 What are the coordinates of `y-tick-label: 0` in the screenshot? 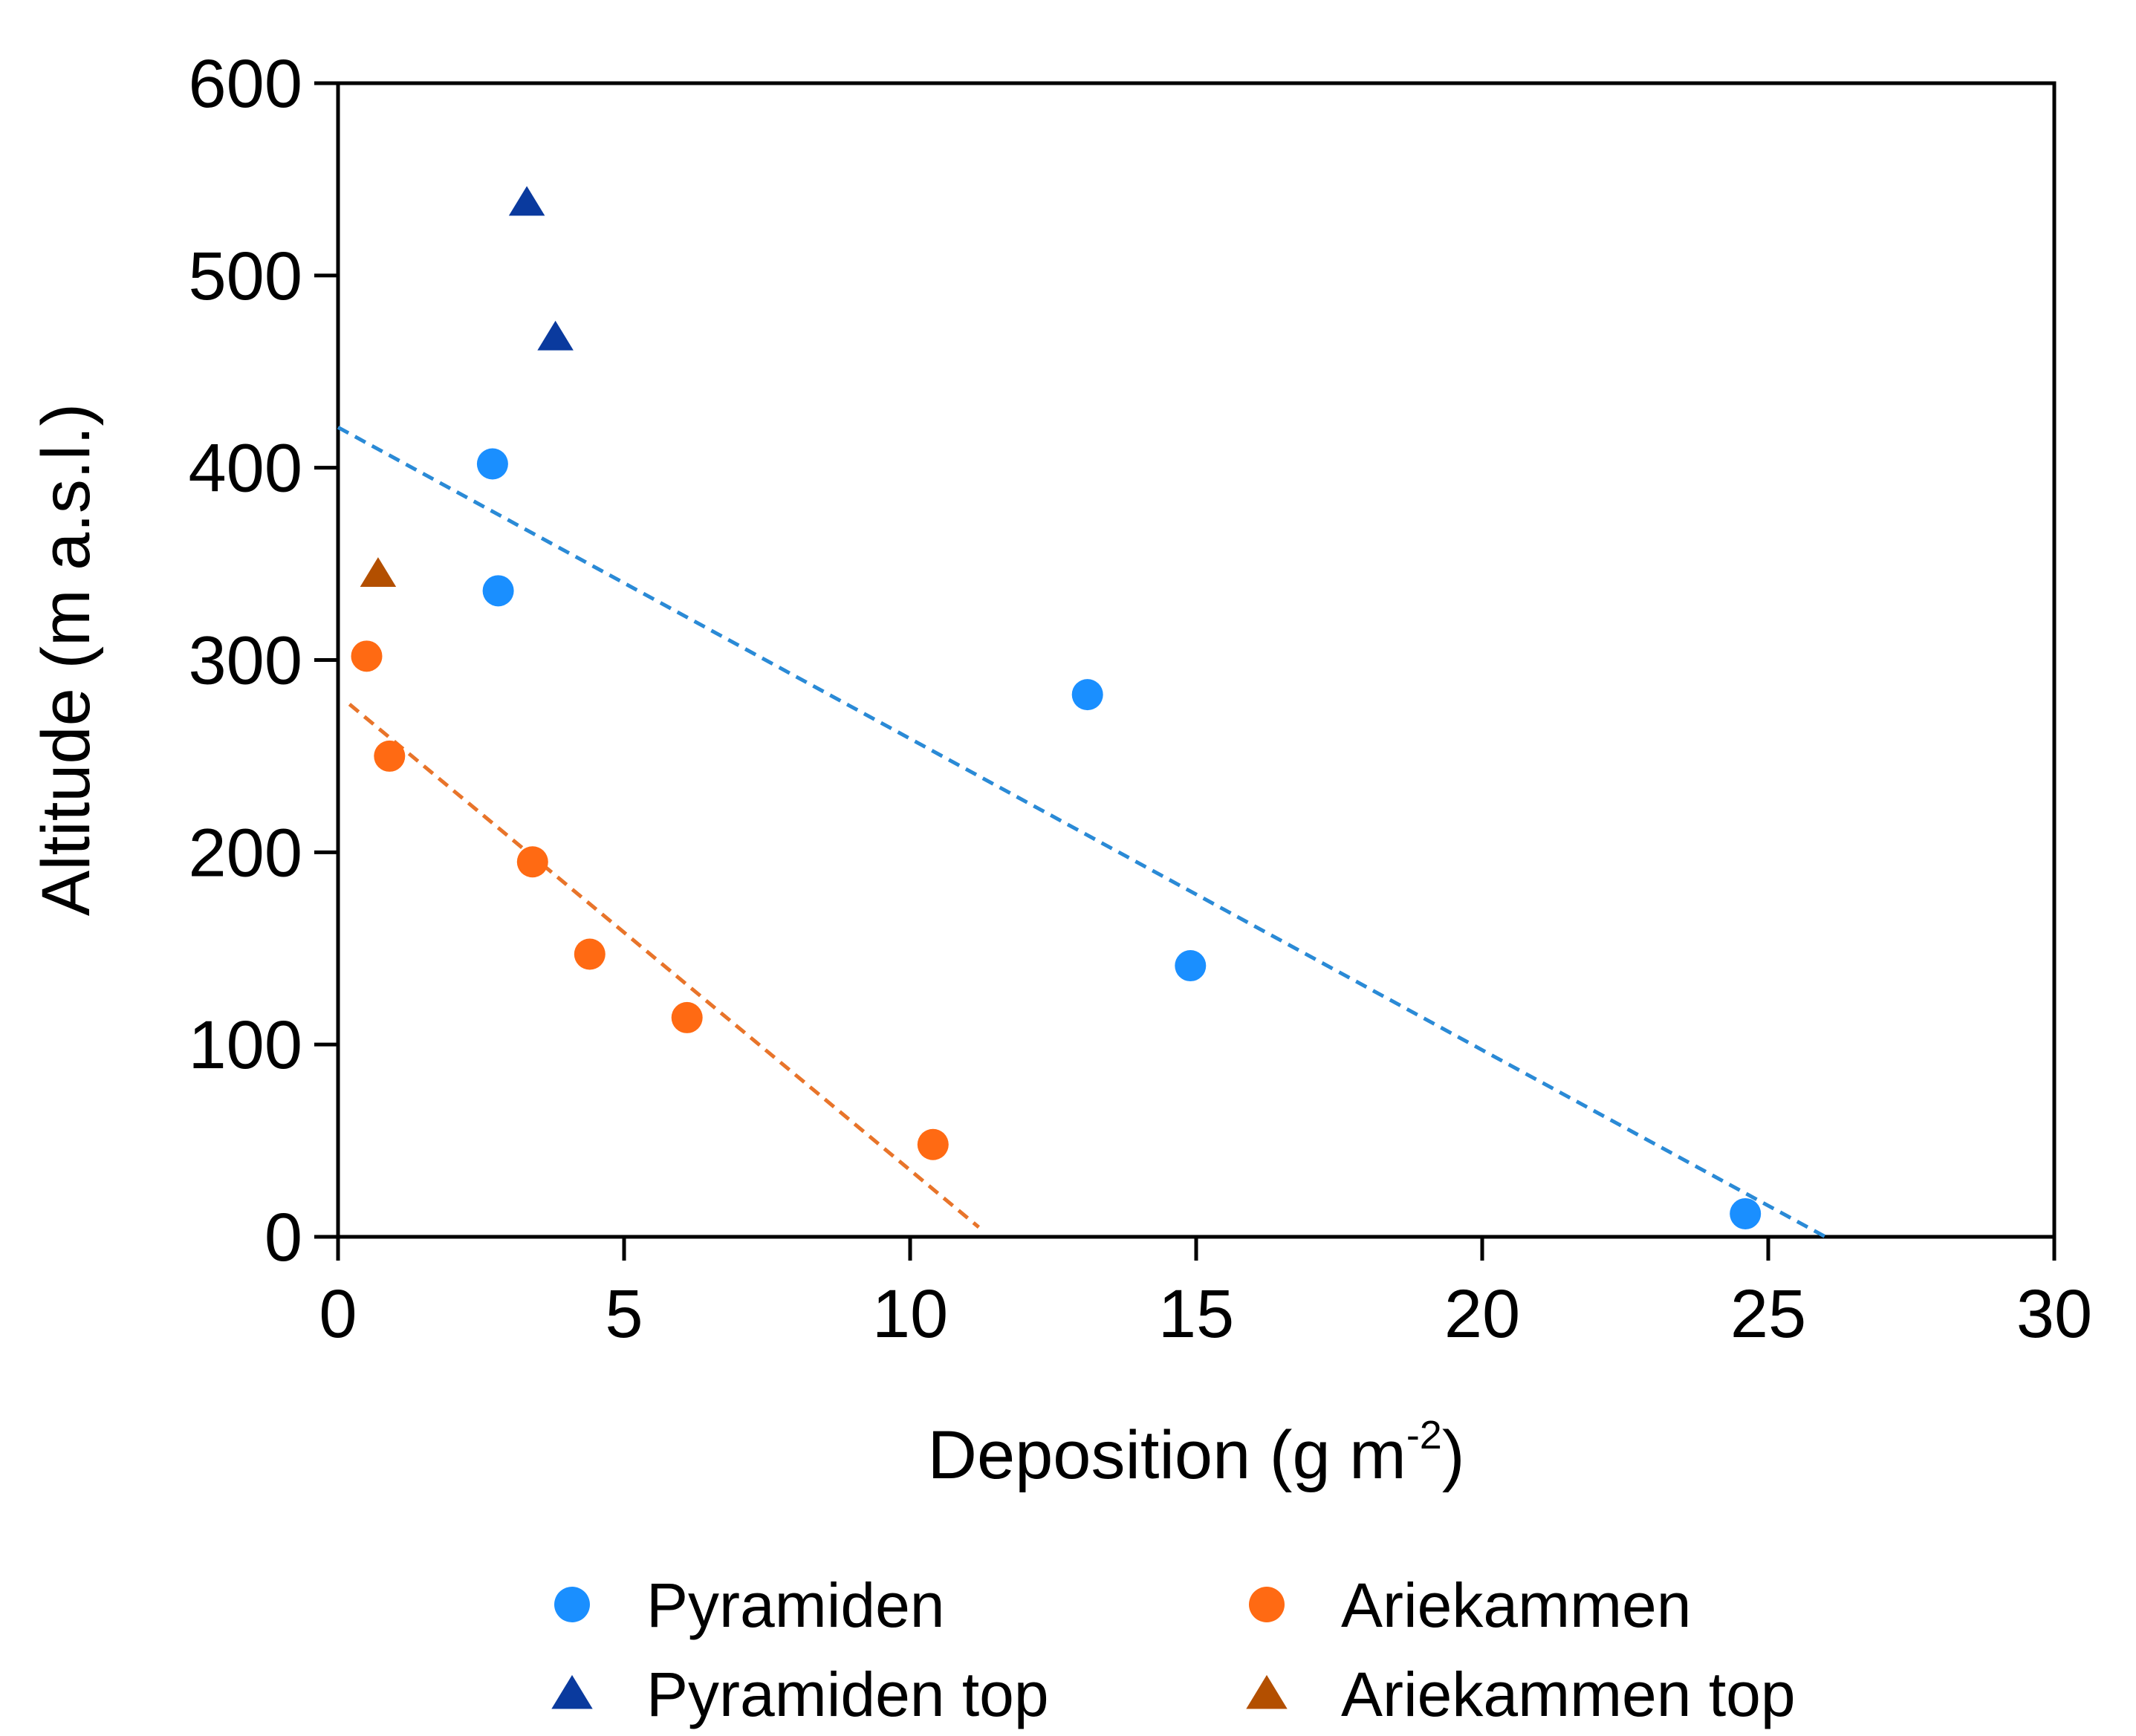 It's located at (283, 1237).